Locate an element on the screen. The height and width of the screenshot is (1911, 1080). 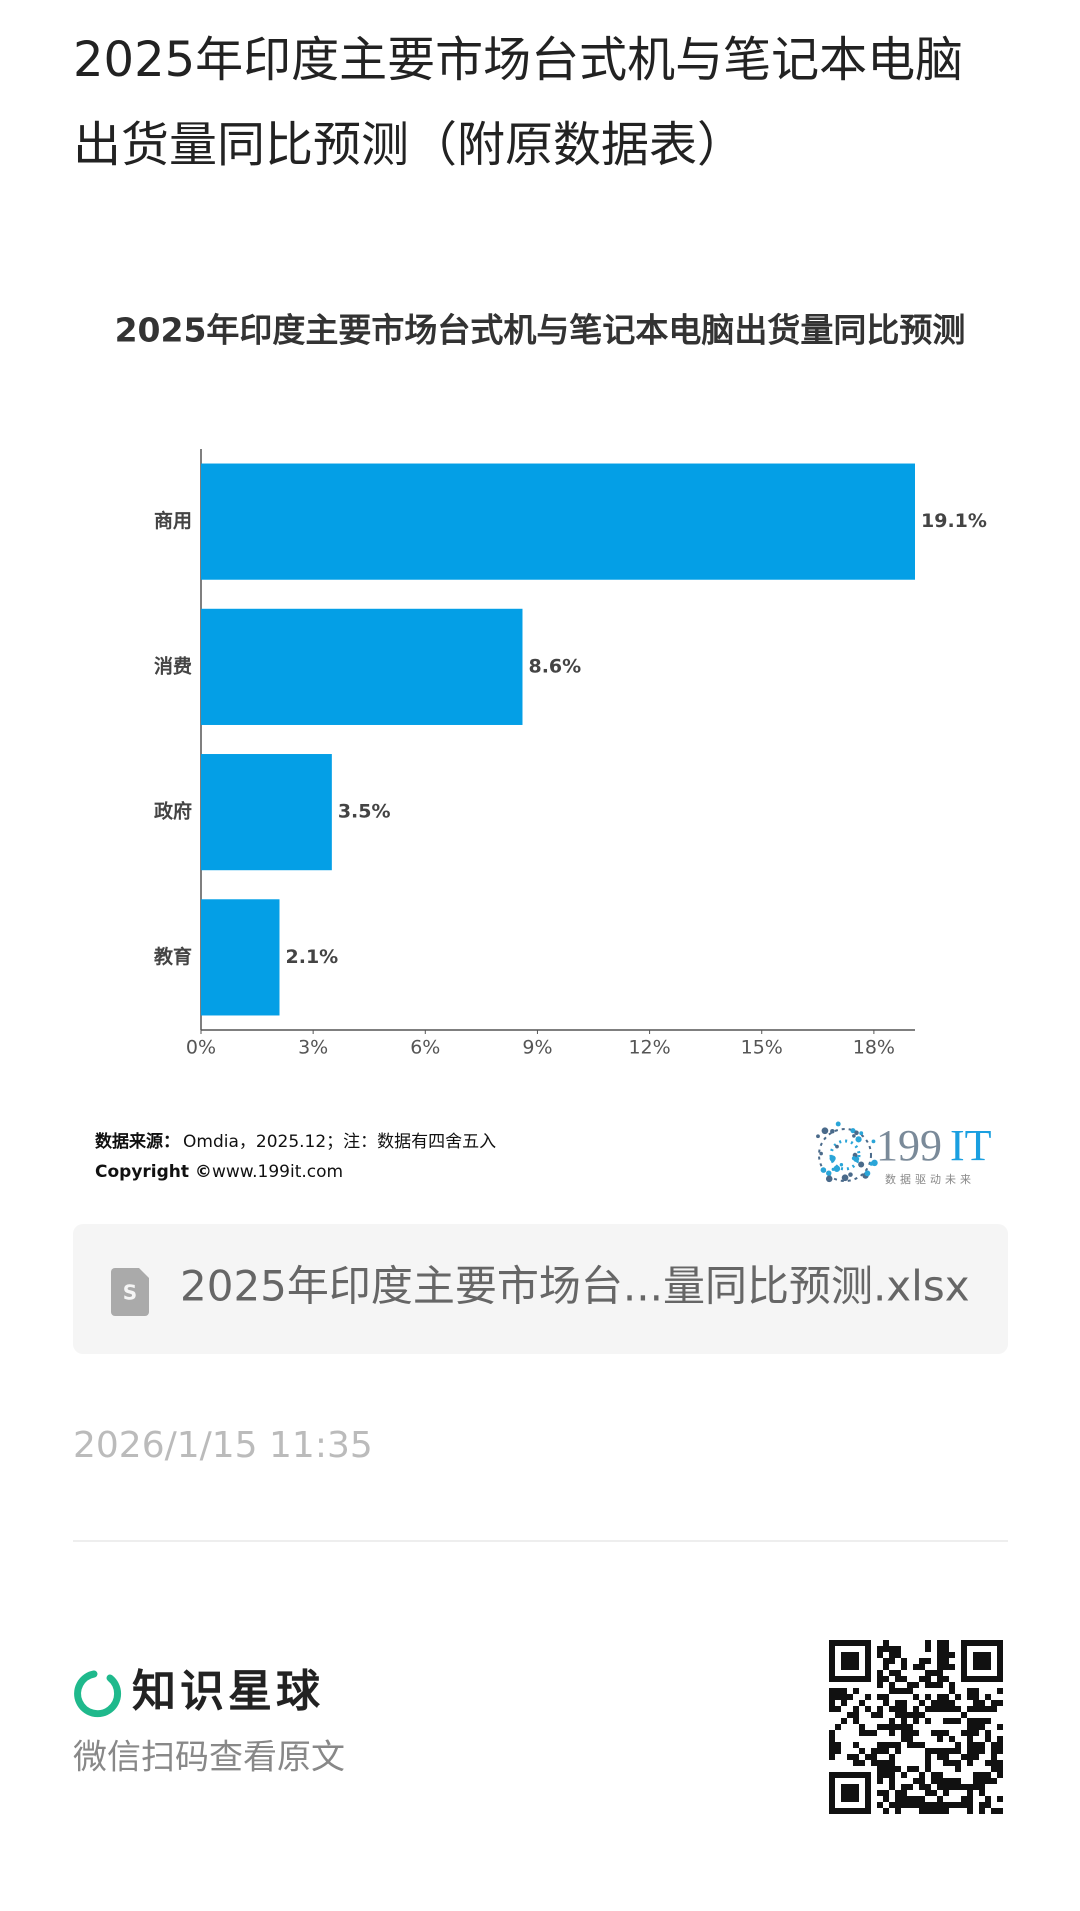
y-tick-label: 消费 is located at coordinates (173, 665).